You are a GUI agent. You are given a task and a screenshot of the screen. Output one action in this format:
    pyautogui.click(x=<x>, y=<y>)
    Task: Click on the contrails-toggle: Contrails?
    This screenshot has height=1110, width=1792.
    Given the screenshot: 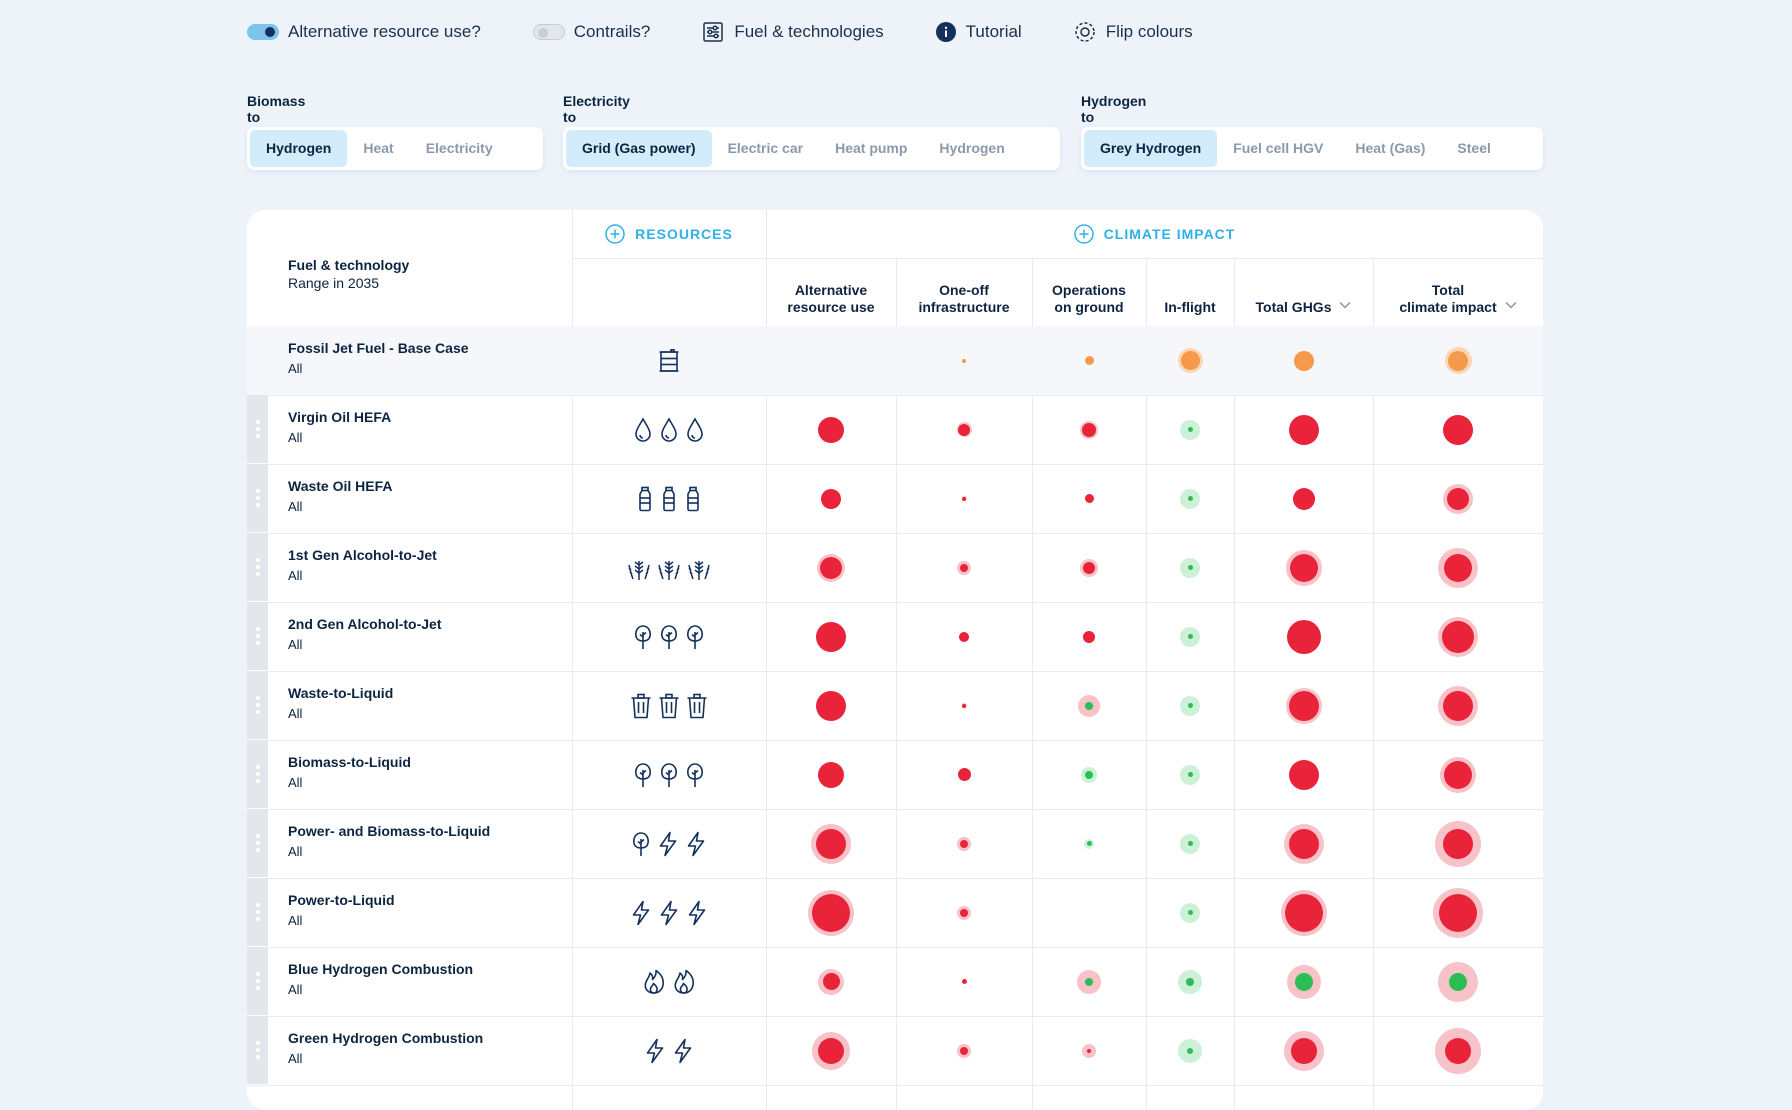 What is the action you would take?
    pyautogui.click(x=591, y=32)
    